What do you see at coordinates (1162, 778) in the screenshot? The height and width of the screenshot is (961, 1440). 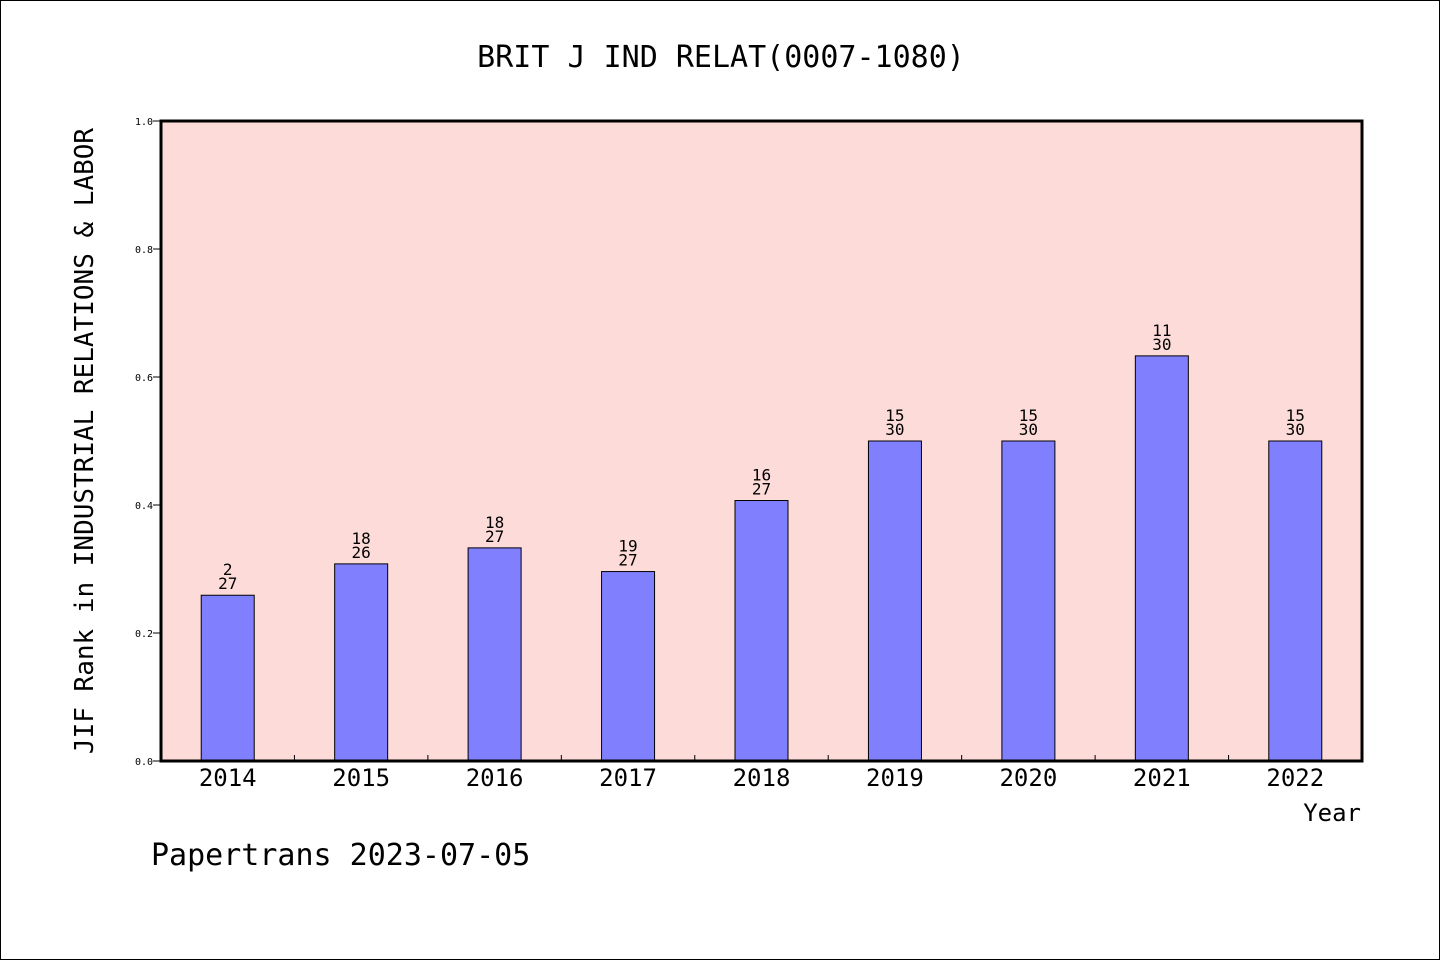 I see `x-tick-label: 2021` at bounding box center [1162, 778].